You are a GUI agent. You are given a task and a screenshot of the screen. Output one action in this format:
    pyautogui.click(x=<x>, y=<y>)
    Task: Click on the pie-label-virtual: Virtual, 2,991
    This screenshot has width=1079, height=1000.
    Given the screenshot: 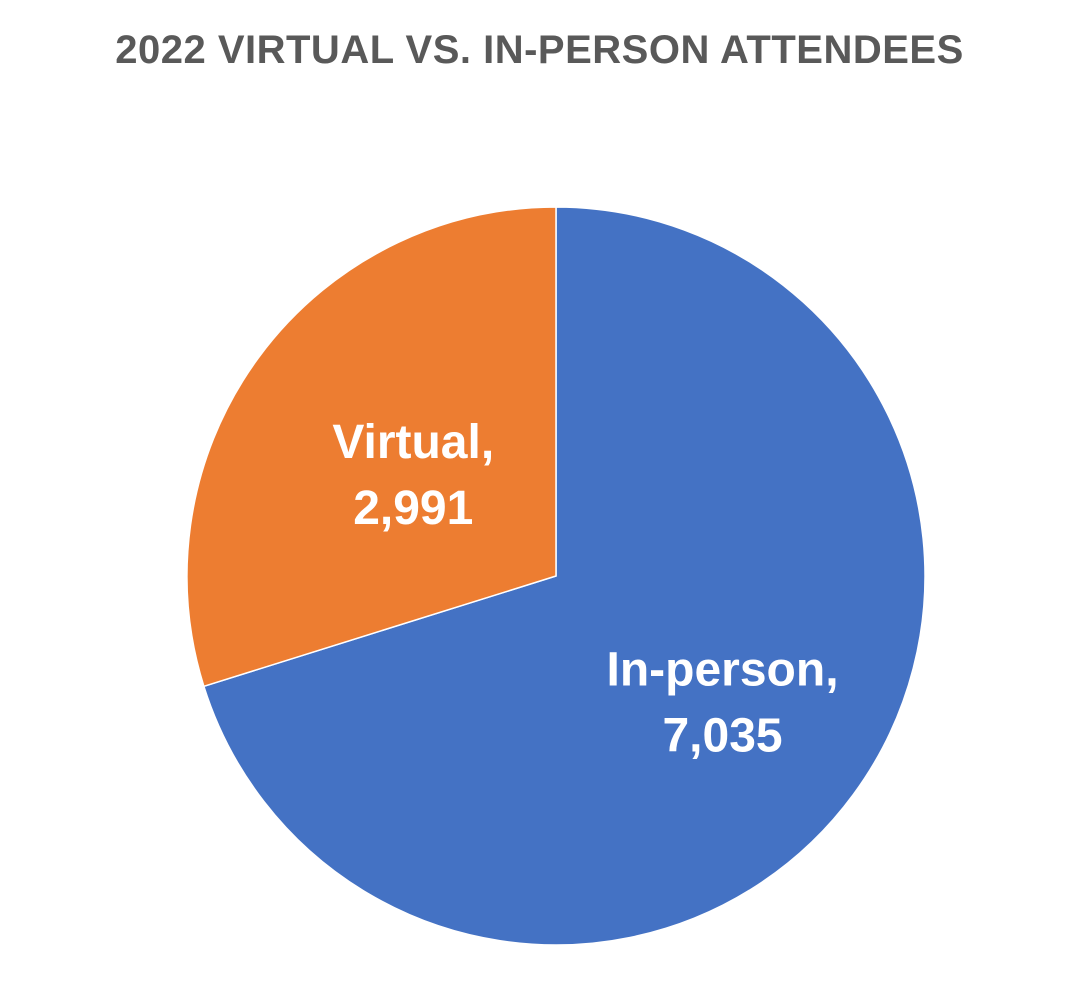 What is the action you would take?
    pyautogui.click(x=413, y=475)
    